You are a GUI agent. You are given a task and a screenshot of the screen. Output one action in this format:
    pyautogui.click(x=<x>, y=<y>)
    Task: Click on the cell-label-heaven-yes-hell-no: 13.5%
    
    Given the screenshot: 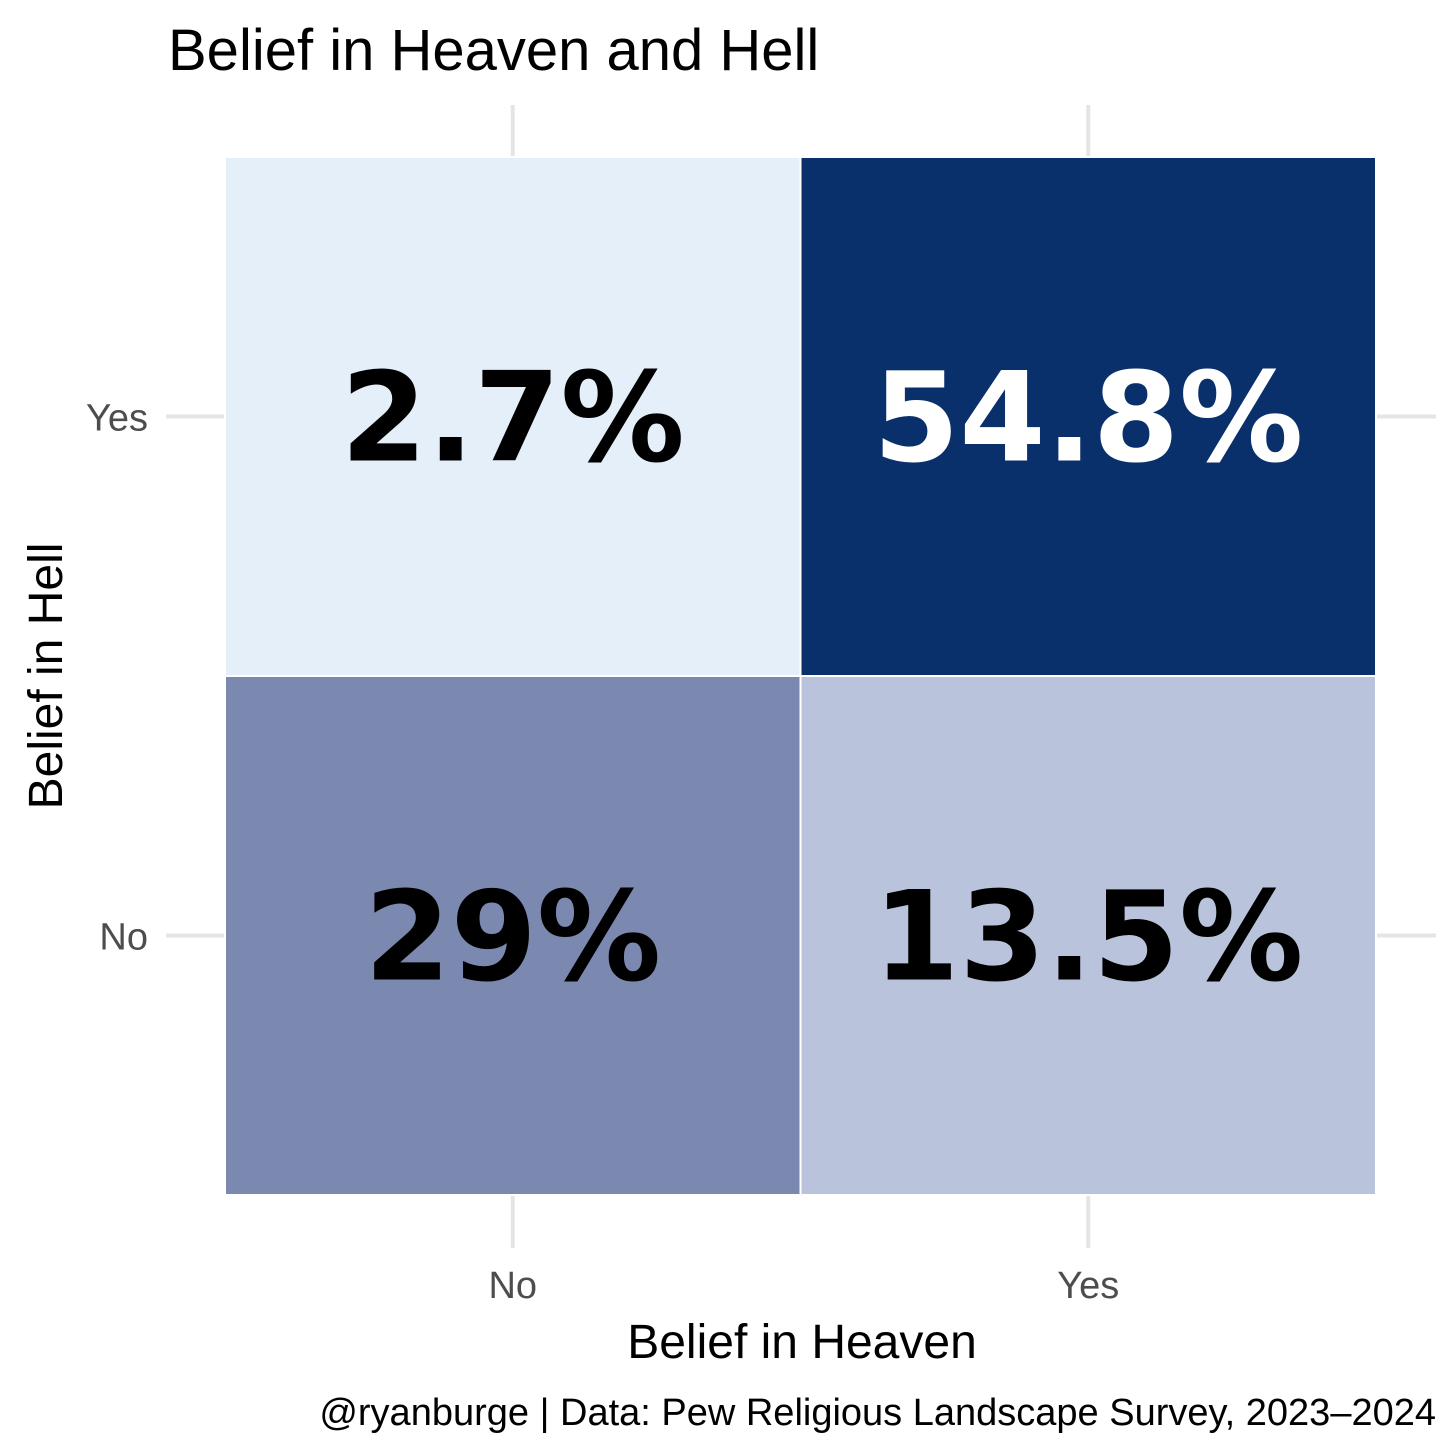 What is the action you would take?
    pyautogui.click(x=1088, y=938)
    